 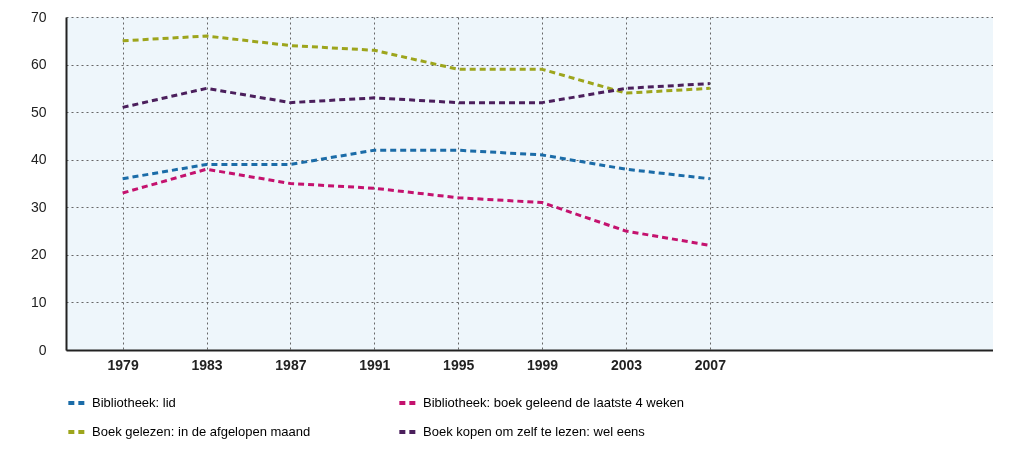 What do you see at coordinates (38, 159) in the screenshot?
I see `y-tick-label: 40` at bounding box center [38, 159].